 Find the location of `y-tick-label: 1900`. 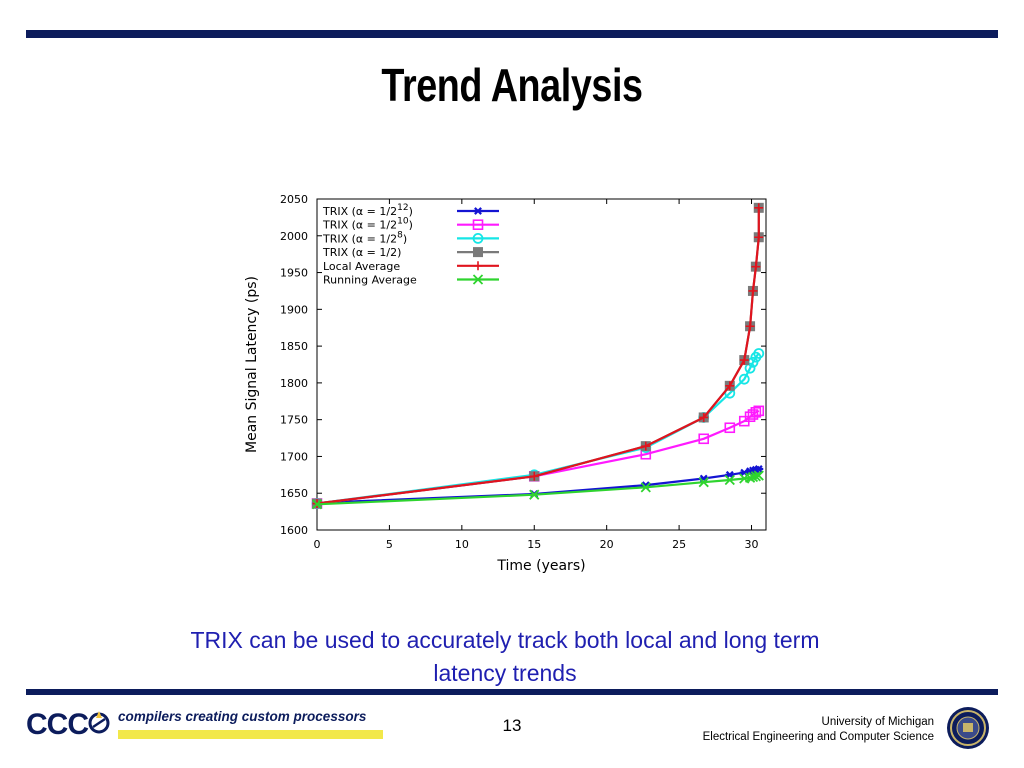

y-tick-label: 1900 is located at coordinates (294, 309).